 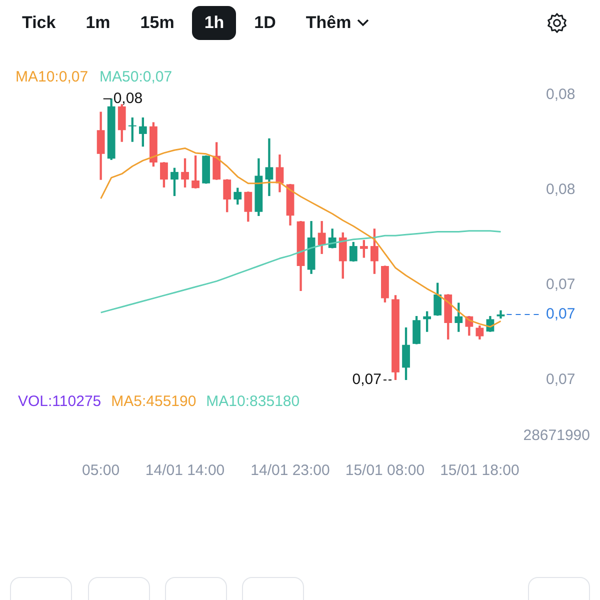 I want to click on text: MA10:0,07, so click(x=52, y=77).